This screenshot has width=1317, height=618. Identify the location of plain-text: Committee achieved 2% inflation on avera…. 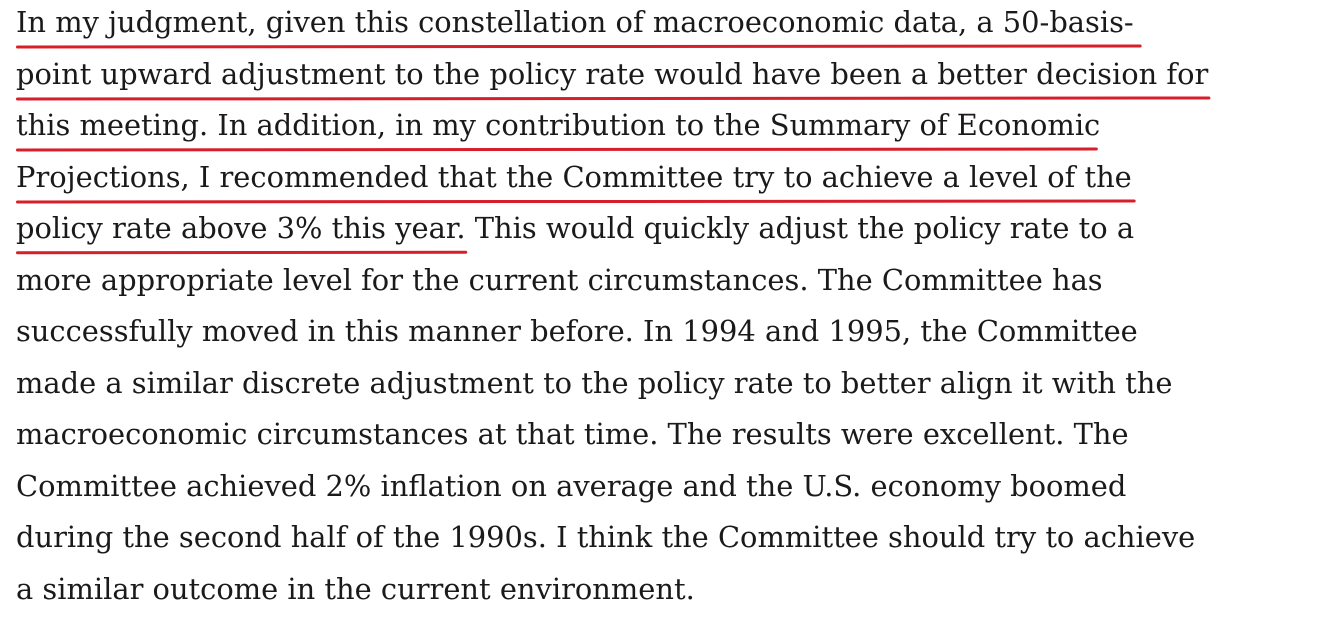
(571, 486).